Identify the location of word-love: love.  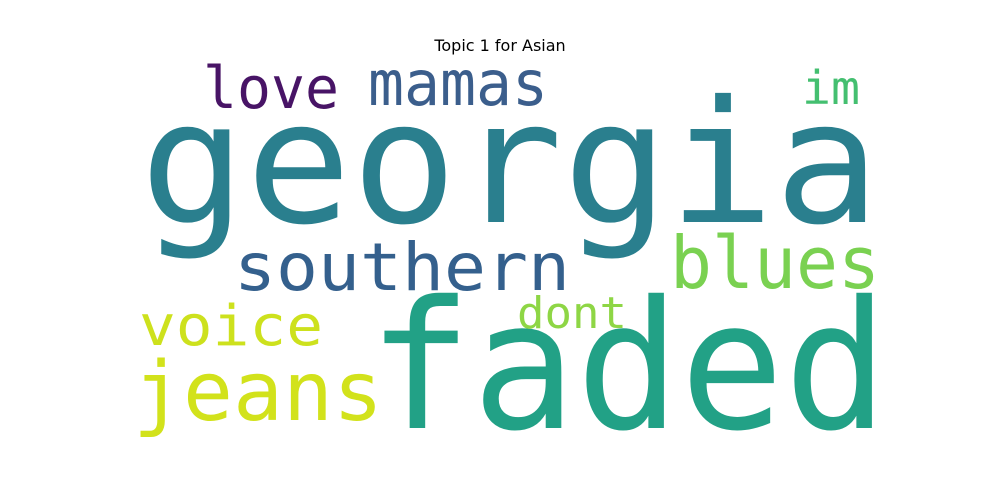
(271, 88).